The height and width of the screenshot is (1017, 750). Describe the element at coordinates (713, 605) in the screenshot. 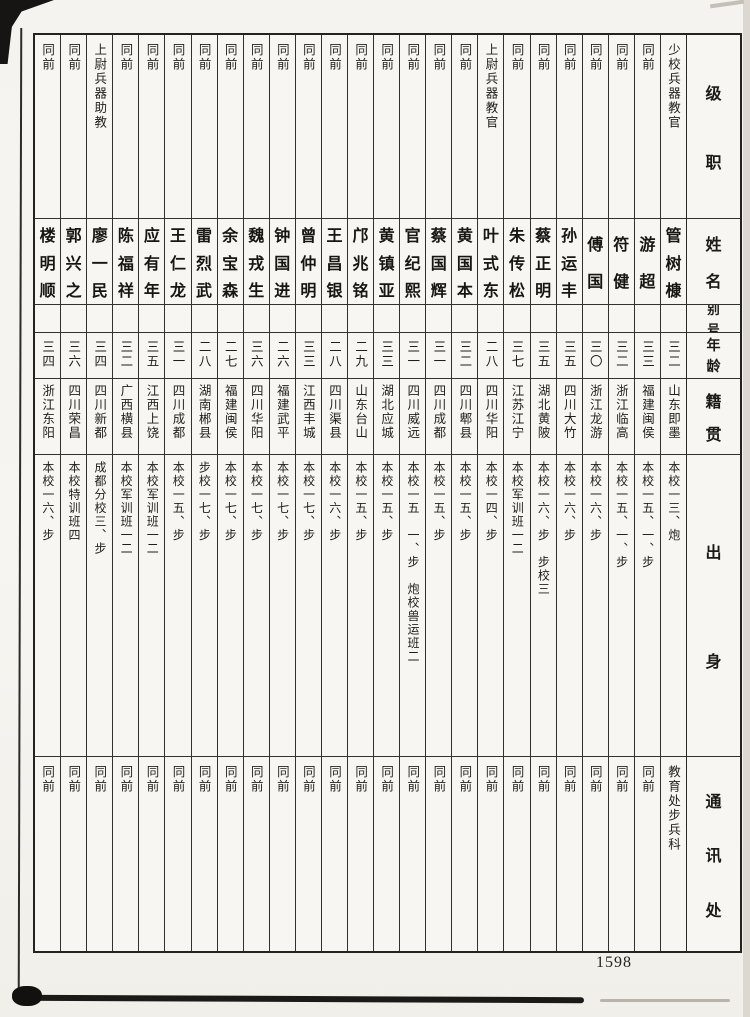

I see `header-background: 出身` at that location.